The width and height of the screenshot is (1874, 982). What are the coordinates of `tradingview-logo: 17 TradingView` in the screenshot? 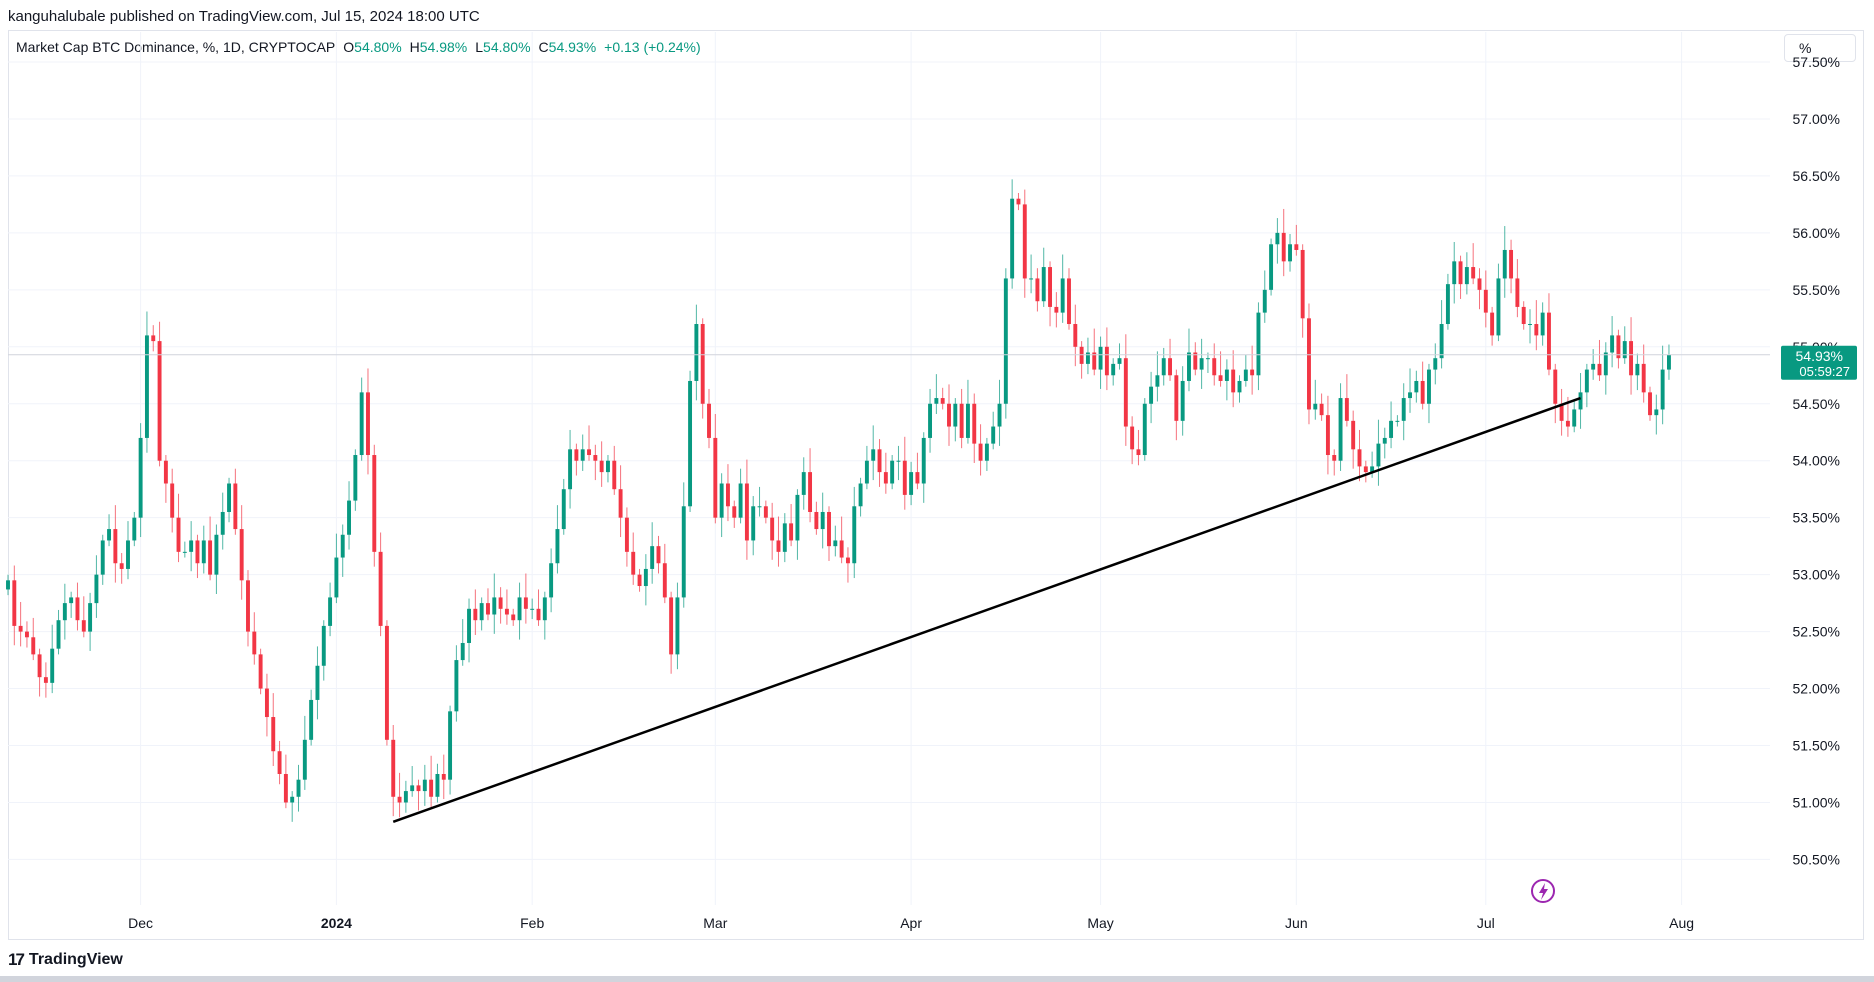 It's located at (65, 960).